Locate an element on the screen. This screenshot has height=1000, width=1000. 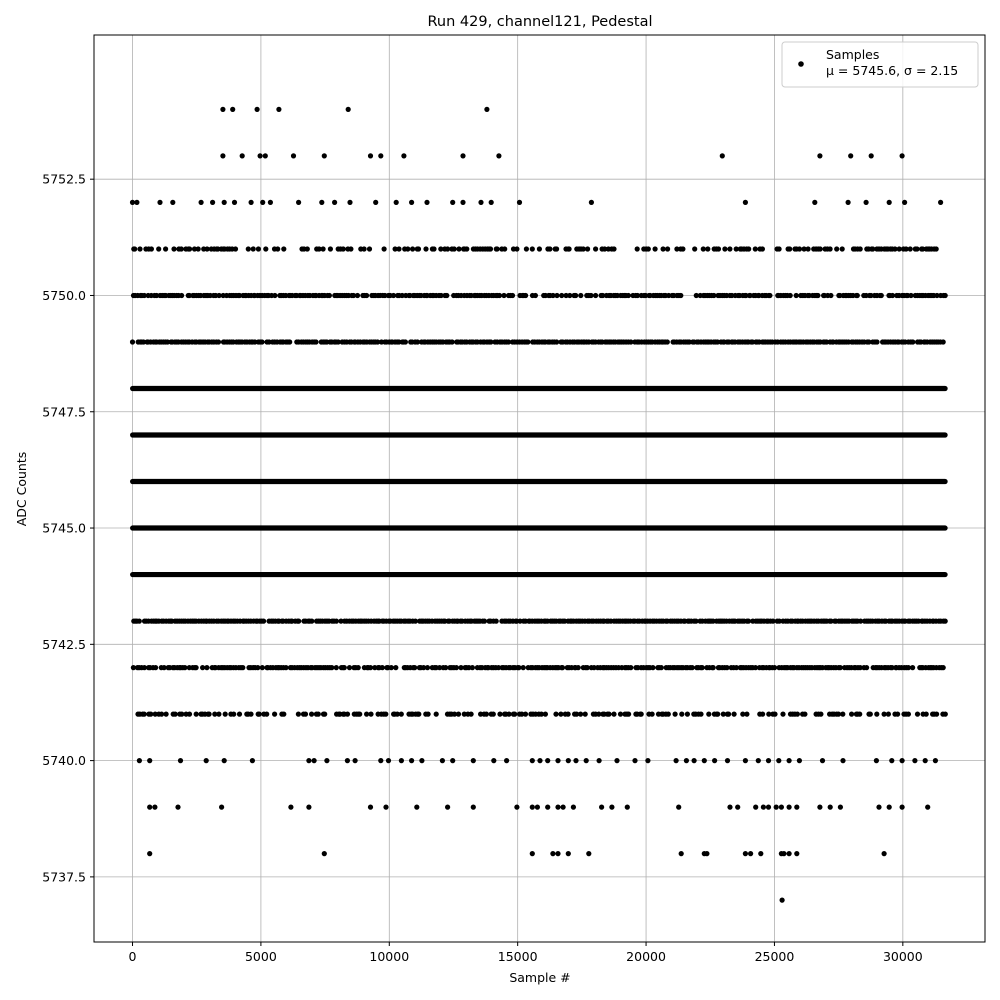
x-tick-label: 10000 is located at coordinates (389, 956).